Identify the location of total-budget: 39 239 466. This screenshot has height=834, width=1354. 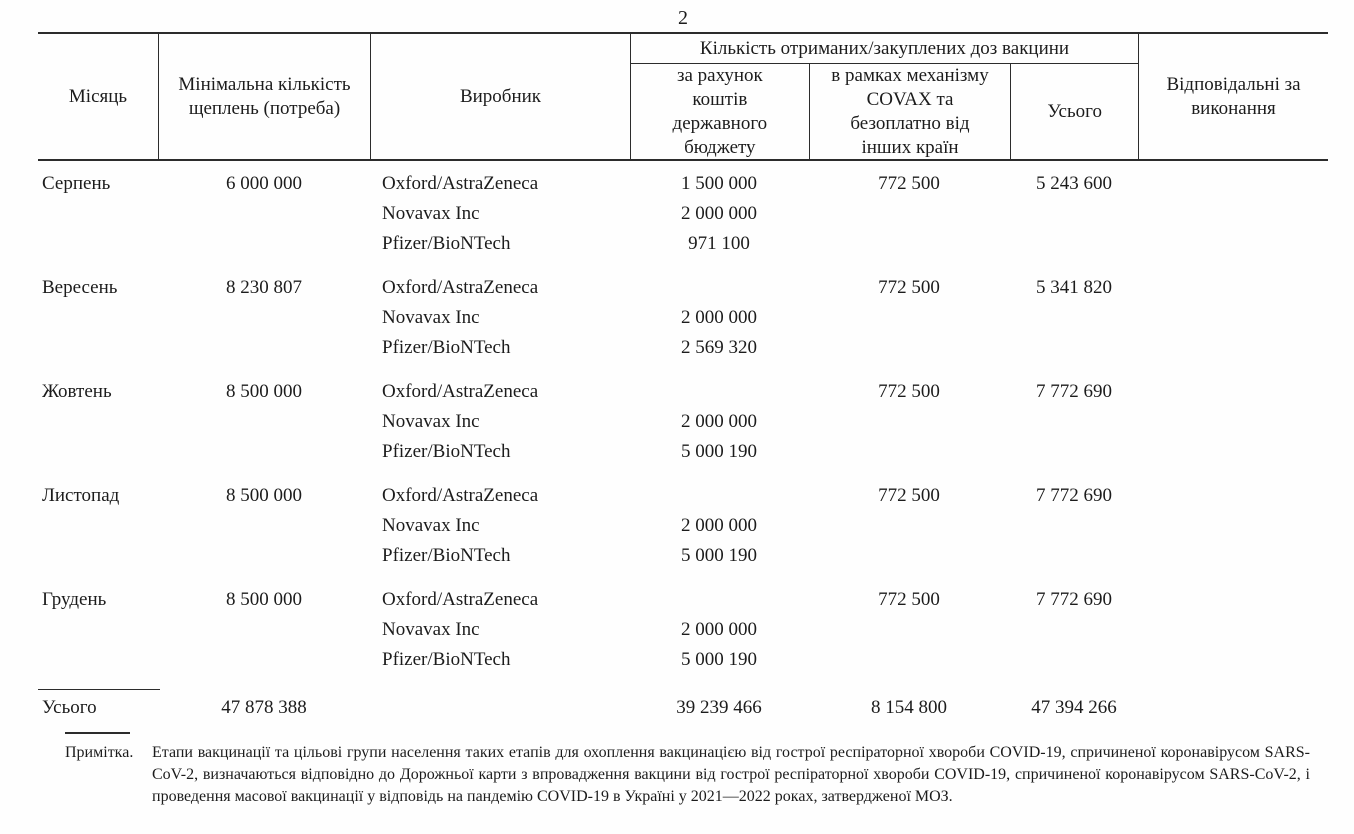
(719, 707).